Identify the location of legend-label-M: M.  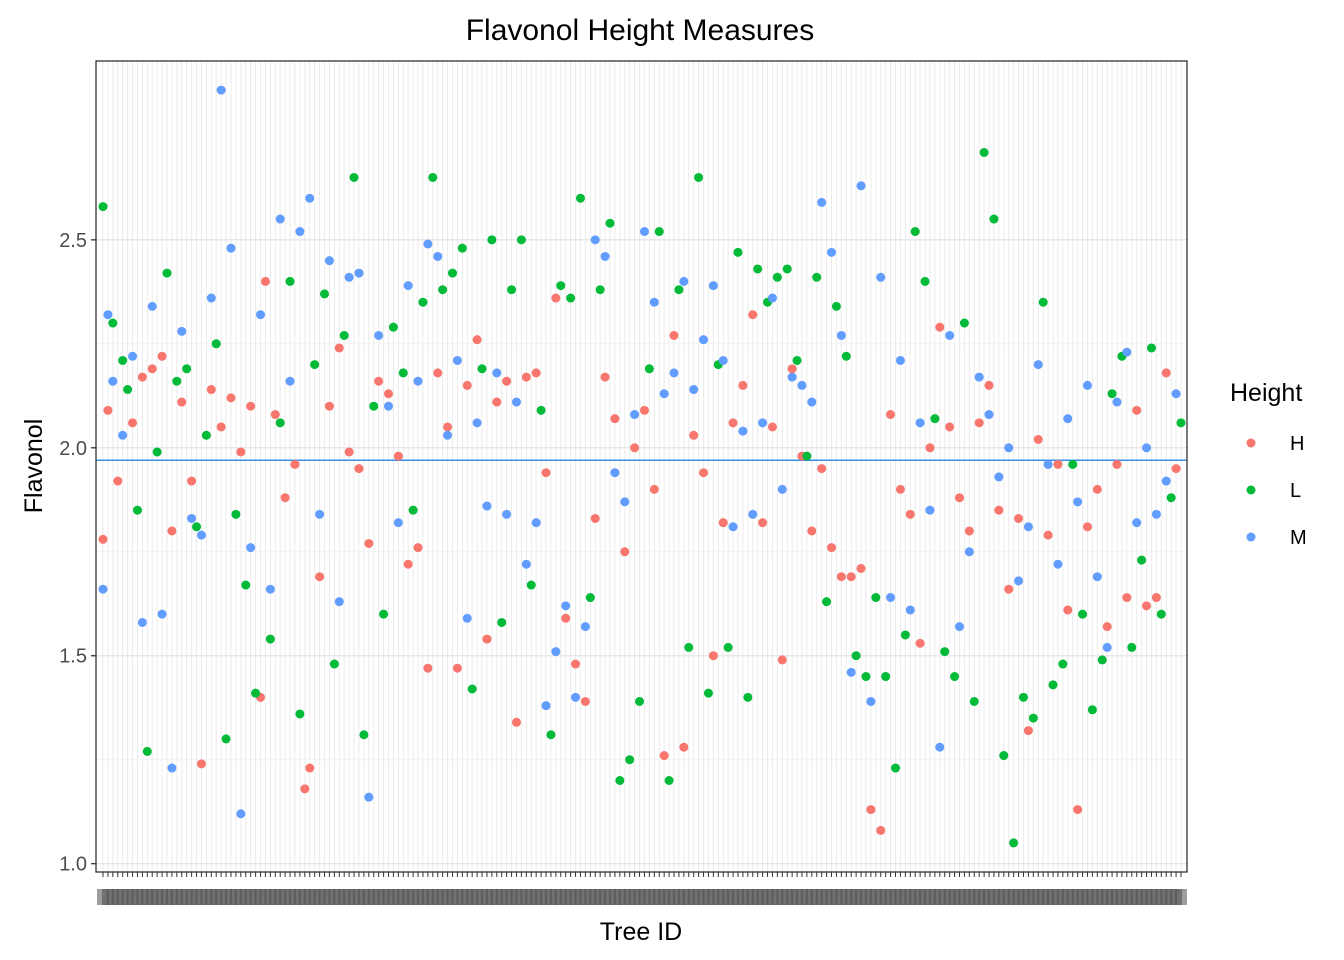
(1298, 538).